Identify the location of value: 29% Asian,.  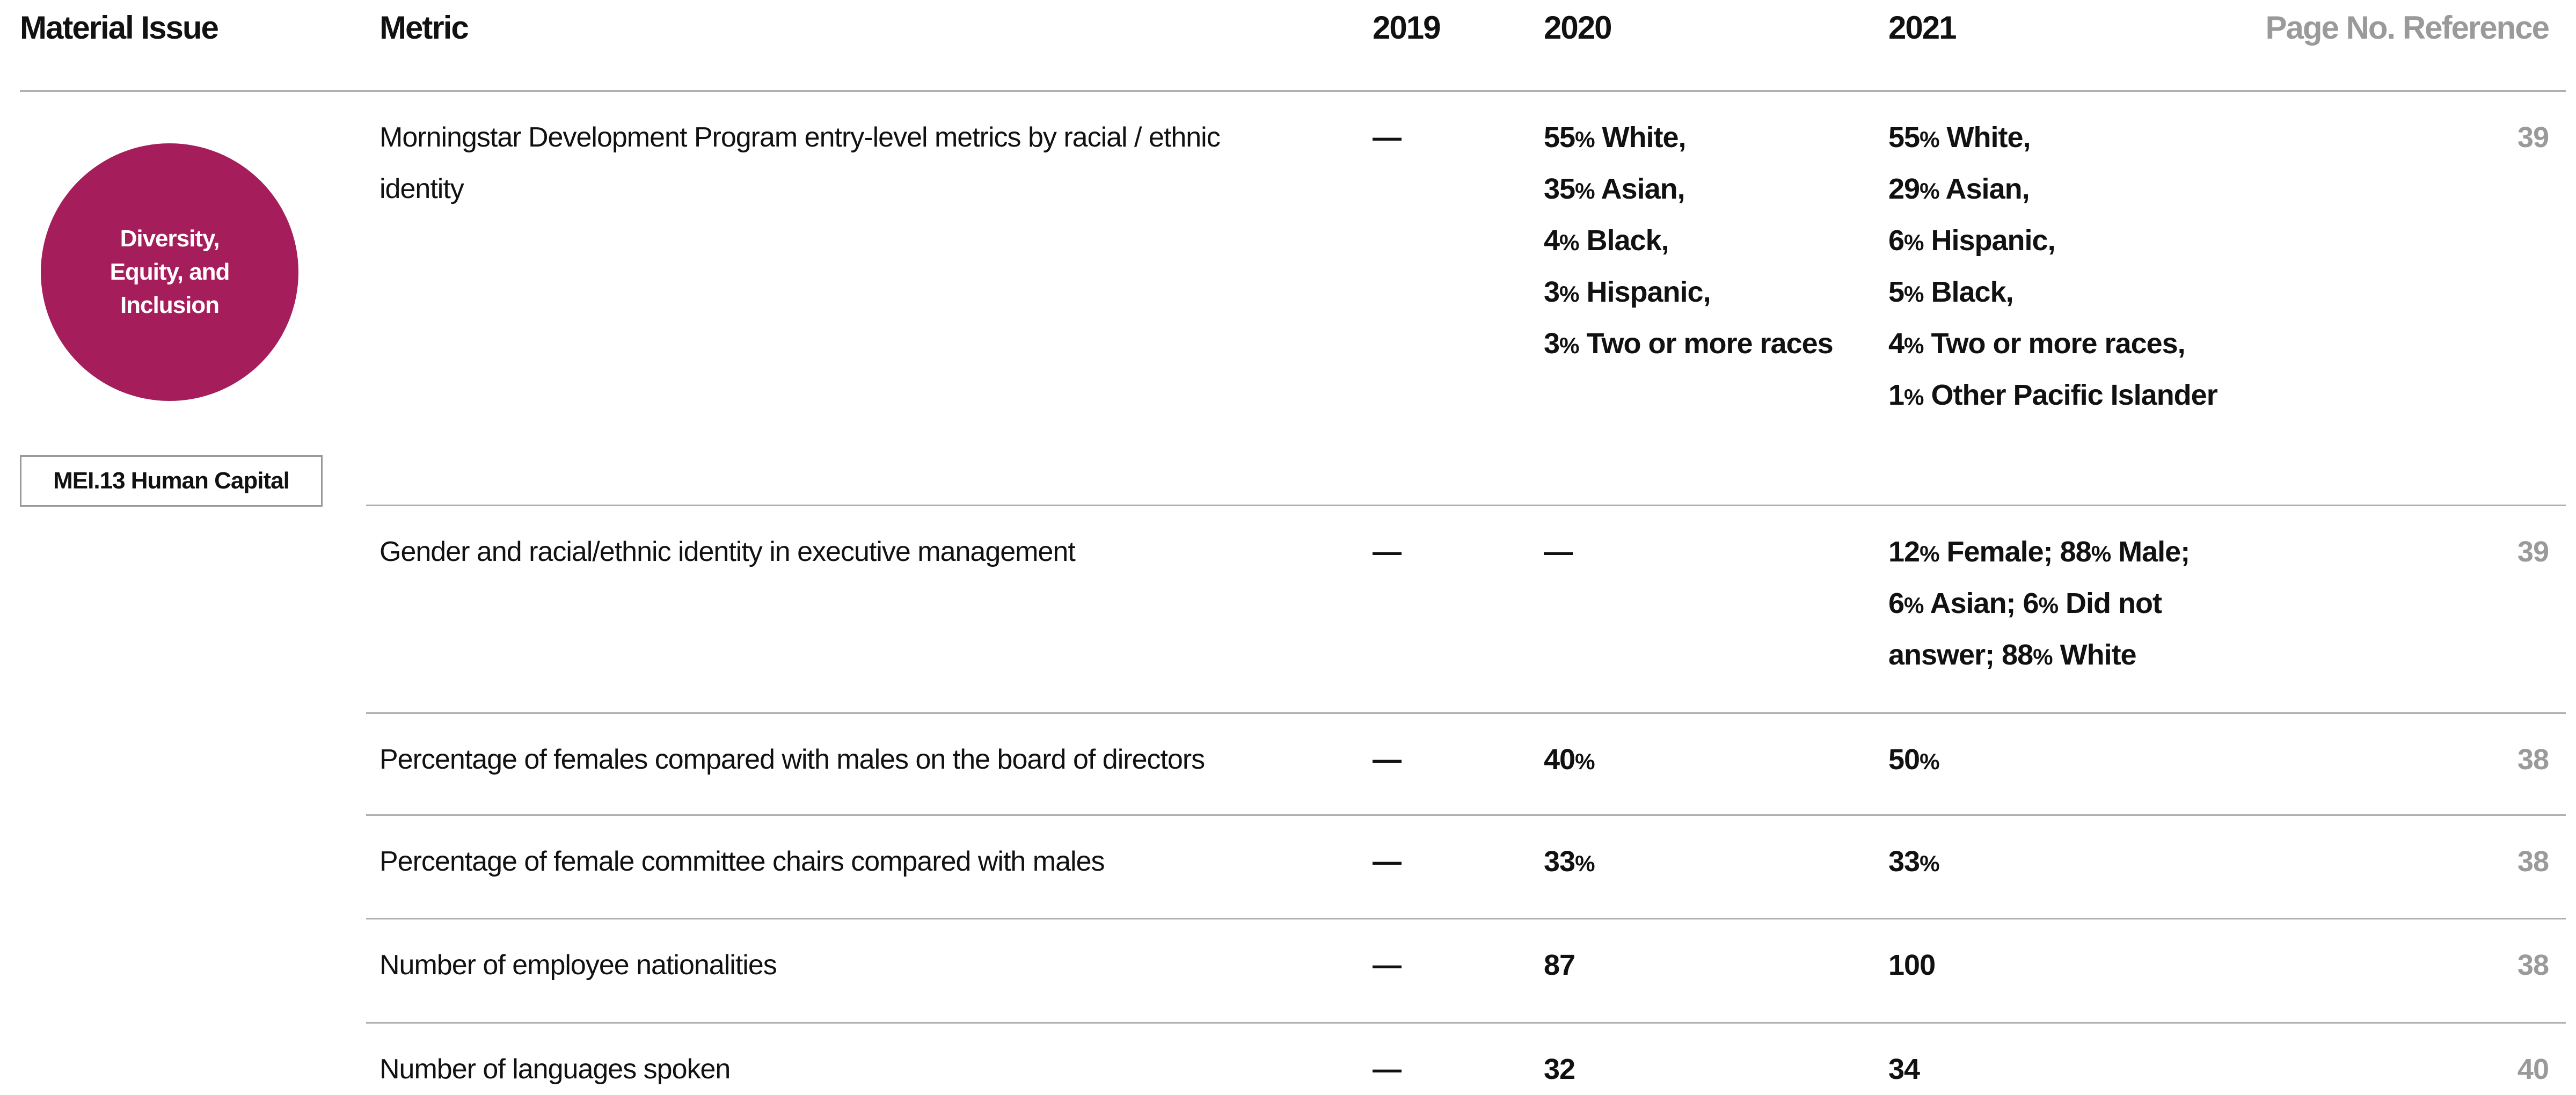
(1959, 189).